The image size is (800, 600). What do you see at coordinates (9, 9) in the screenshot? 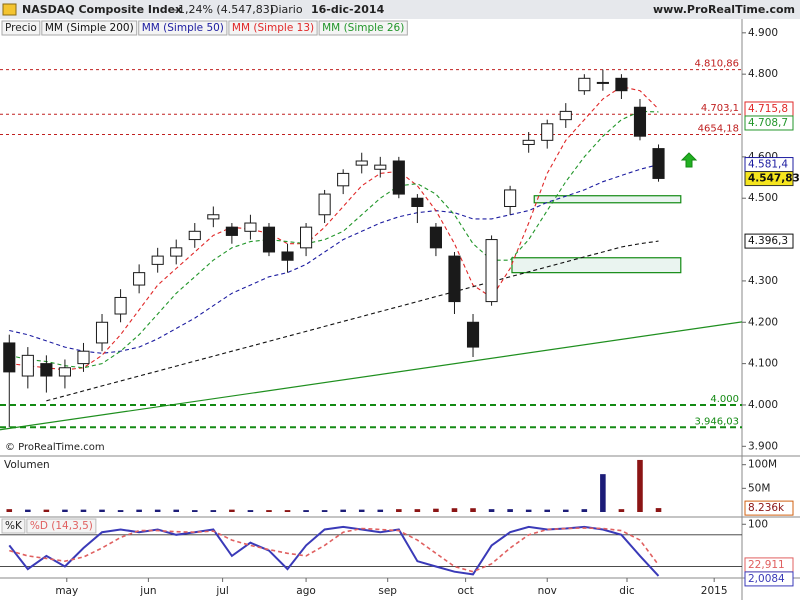
I see `header-icon` at bounding box center [9, 9].